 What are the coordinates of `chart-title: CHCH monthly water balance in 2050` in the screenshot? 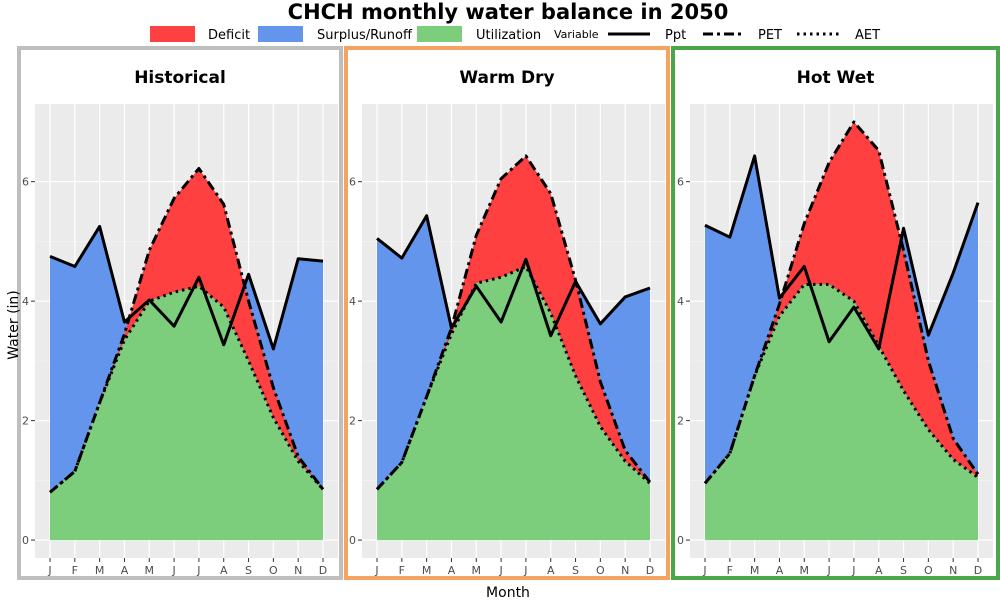 It's located at (508, 12).